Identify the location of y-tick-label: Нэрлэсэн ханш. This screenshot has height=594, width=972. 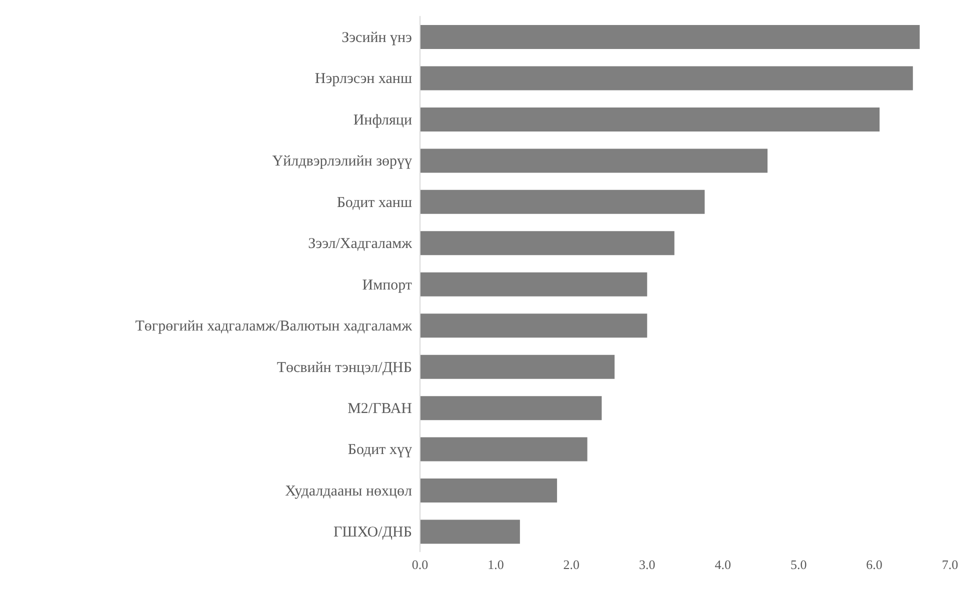
(363, 79).